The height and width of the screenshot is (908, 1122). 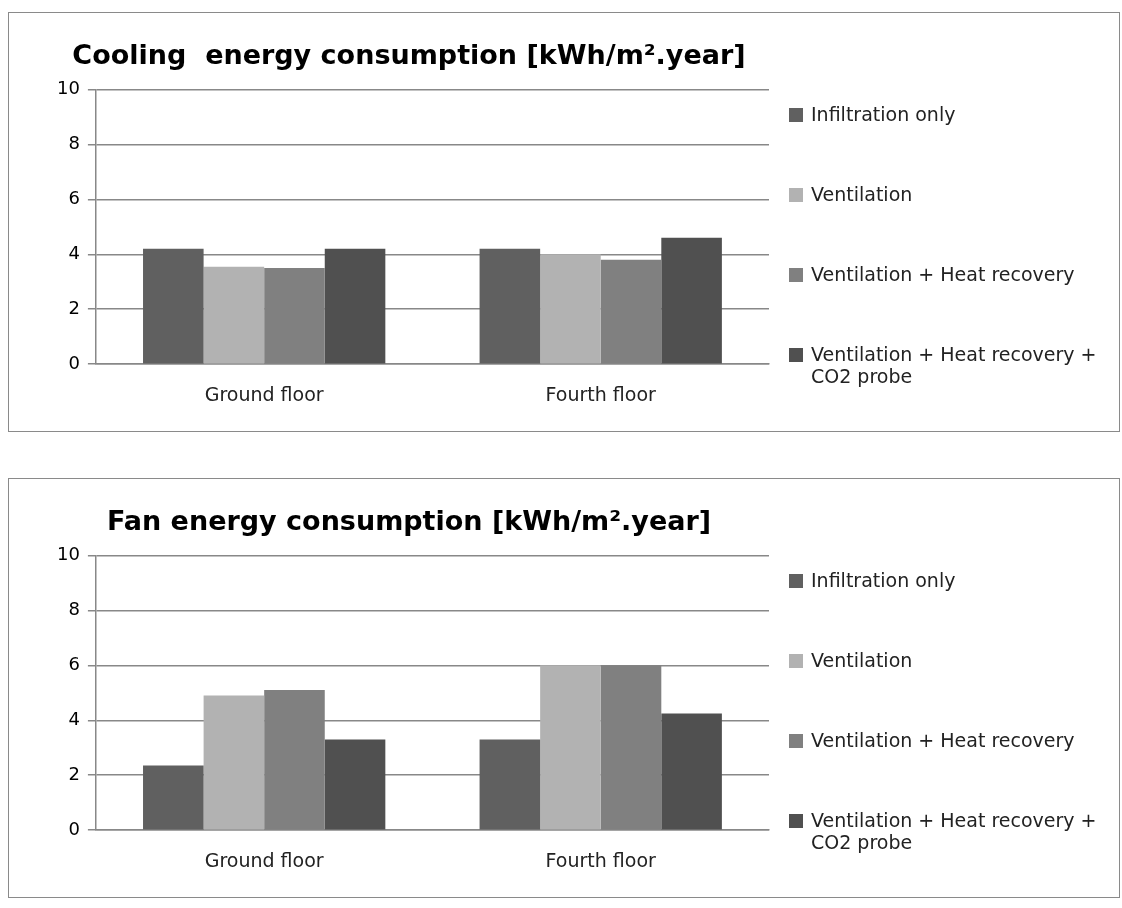 I want to click on chart-title: Fan energy consumption [kWh/m².year], so click(x=409, y=521).